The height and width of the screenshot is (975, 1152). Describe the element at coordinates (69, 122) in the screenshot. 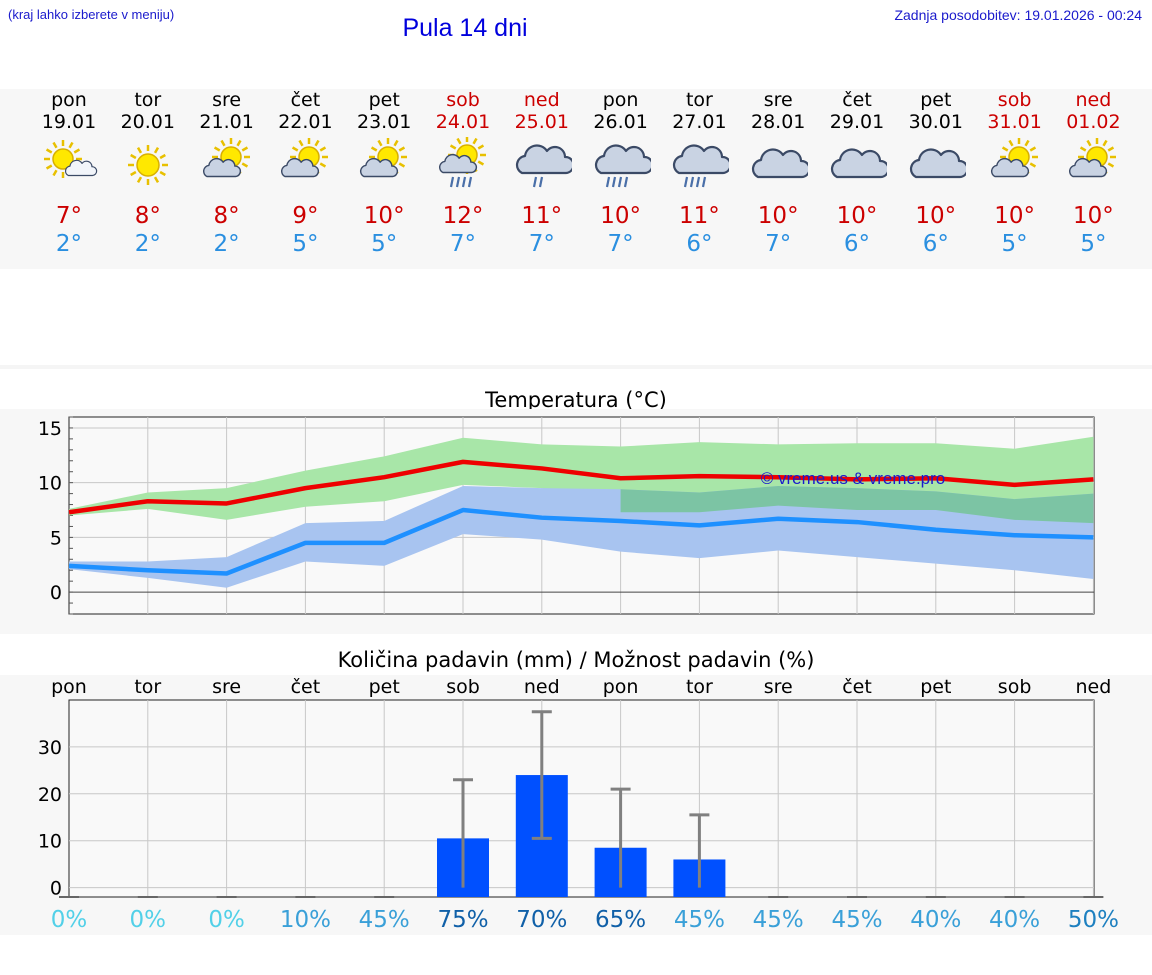

I see `day-date: 19.01` at that location.